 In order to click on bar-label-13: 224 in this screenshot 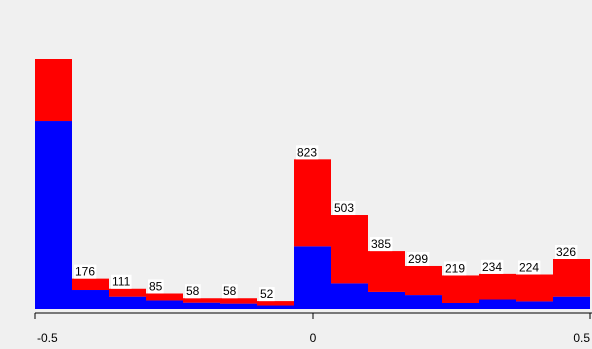, I will do `click(529, 268)`.